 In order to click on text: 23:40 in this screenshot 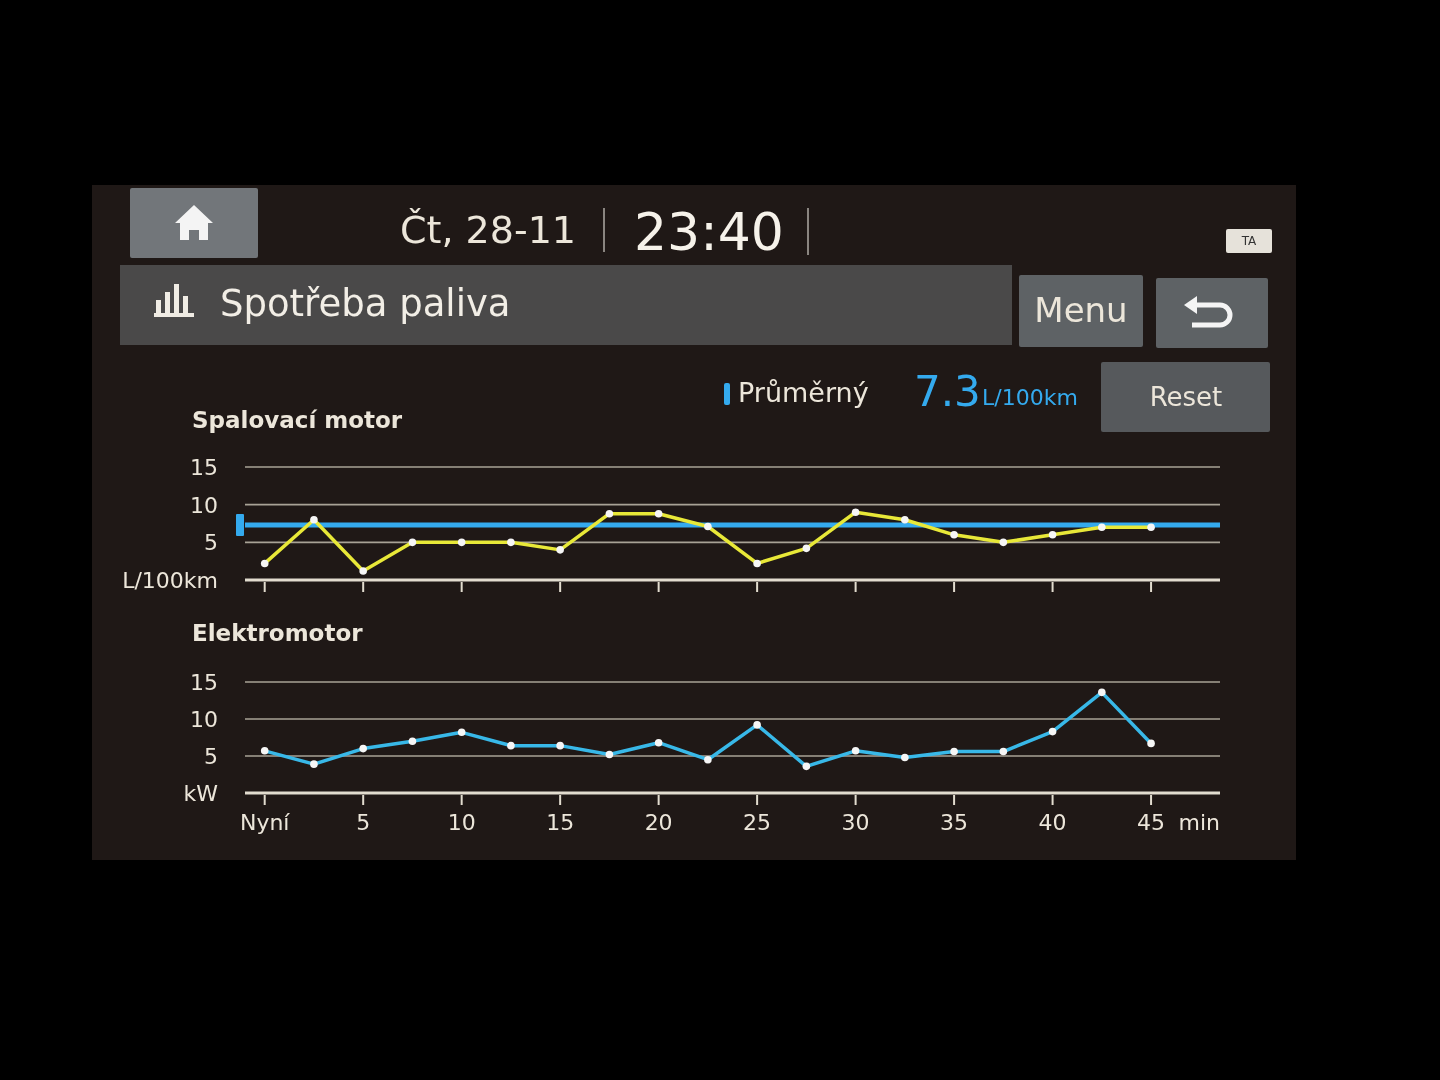, I will do `click(709, 232)`.